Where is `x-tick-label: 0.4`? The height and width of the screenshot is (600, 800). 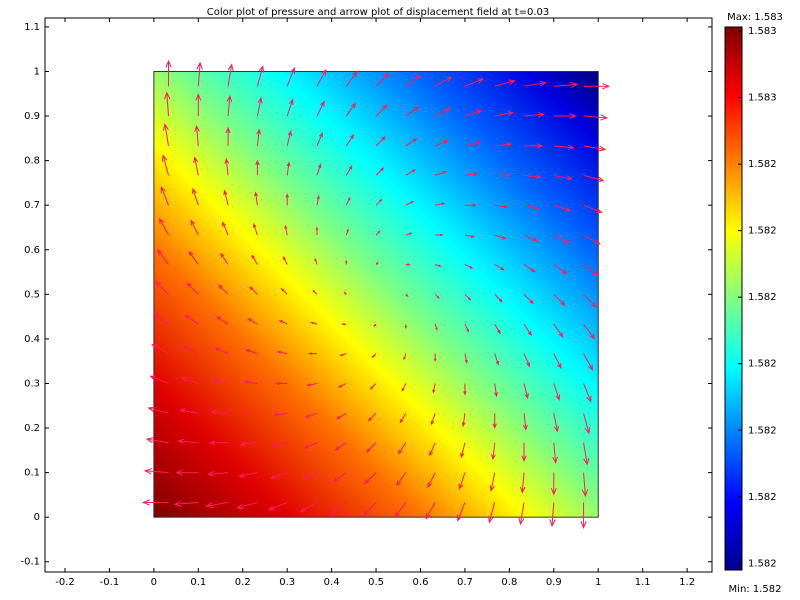
x-tick-label: 0.4 is located at coordinates (332, 582).